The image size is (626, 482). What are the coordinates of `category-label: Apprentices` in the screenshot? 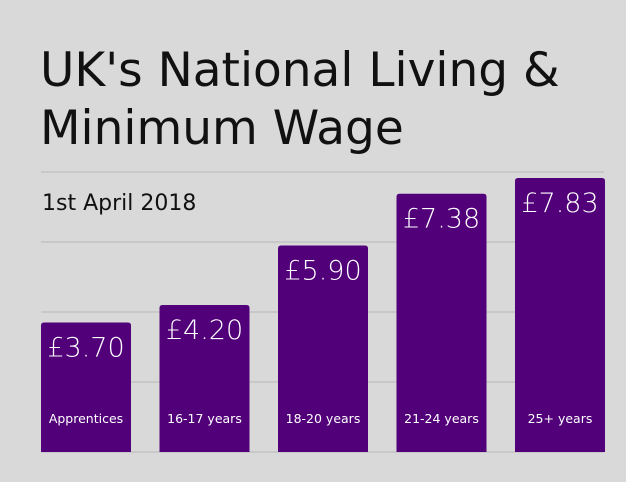 It's located at (86, 418).